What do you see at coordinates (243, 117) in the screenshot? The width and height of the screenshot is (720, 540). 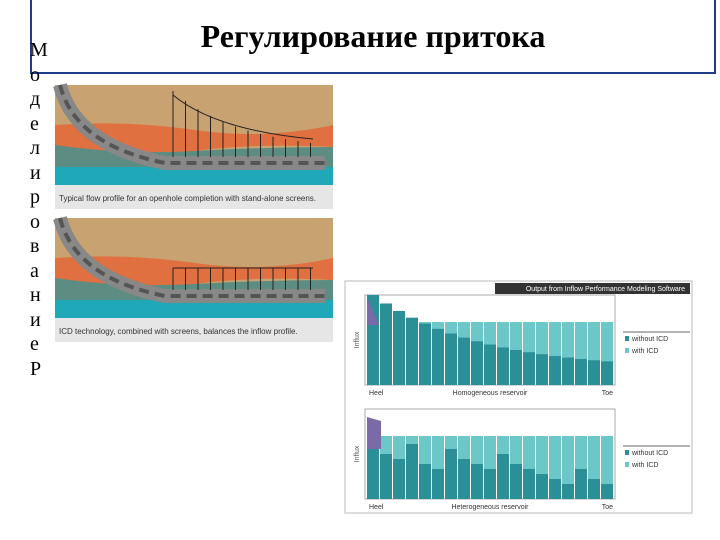 I see `flow-profile` at bounding box center [243, 117].